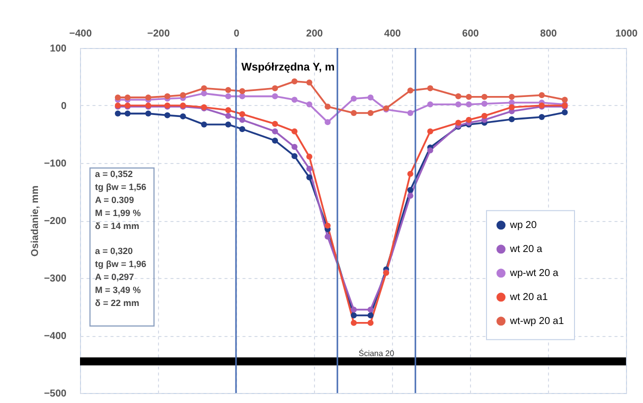 The height and width of the screenshot is (403, 643). Describe the element at coordinates (58, 49) in the screenshot. I see `y-tick-label: 100` at that location.